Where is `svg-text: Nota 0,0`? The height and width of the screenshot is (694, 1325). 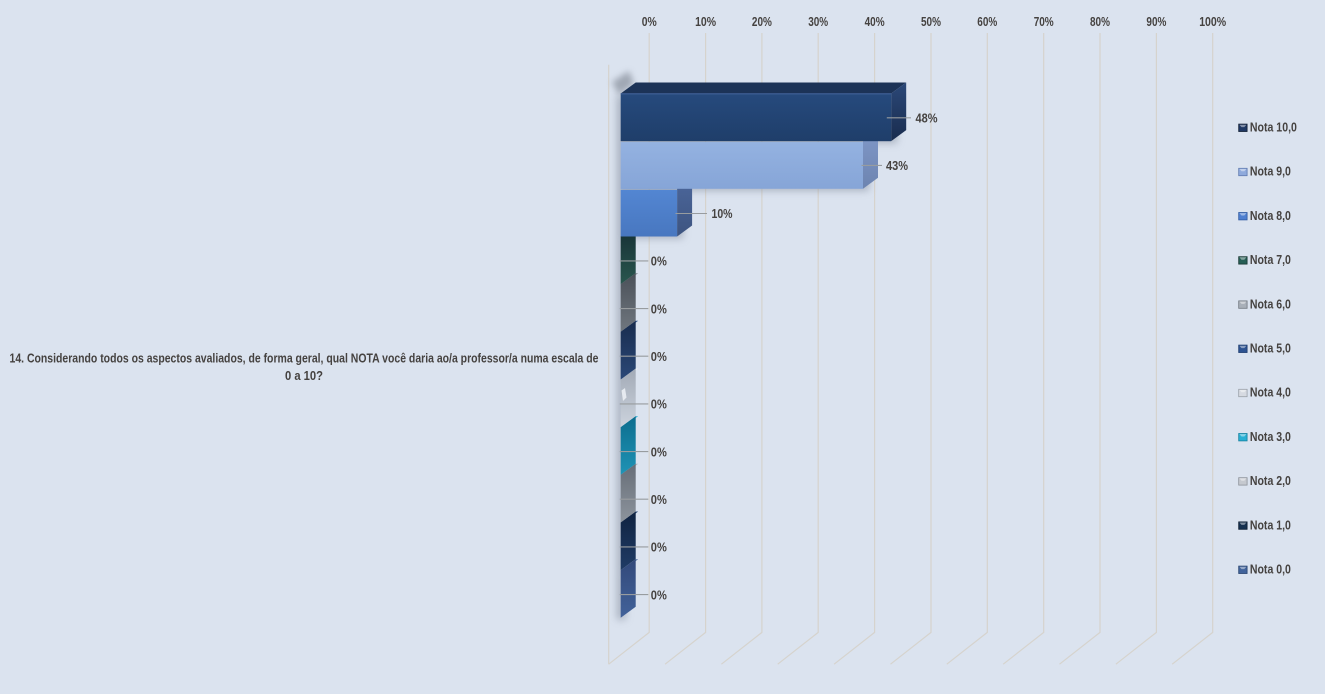 svg-text: Nota 0,0 is located at coordinates (1270, 570).